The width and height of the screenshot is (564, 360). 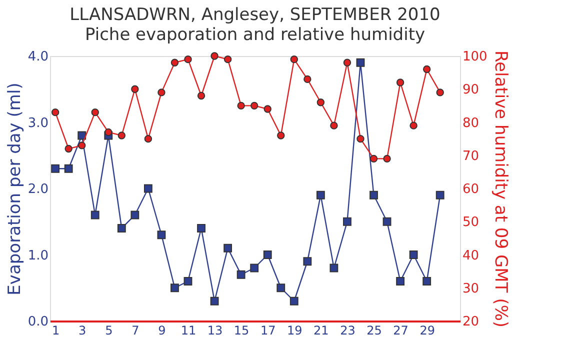 I want to click on y2-tick-label: 90, so click(x=471, y=90).